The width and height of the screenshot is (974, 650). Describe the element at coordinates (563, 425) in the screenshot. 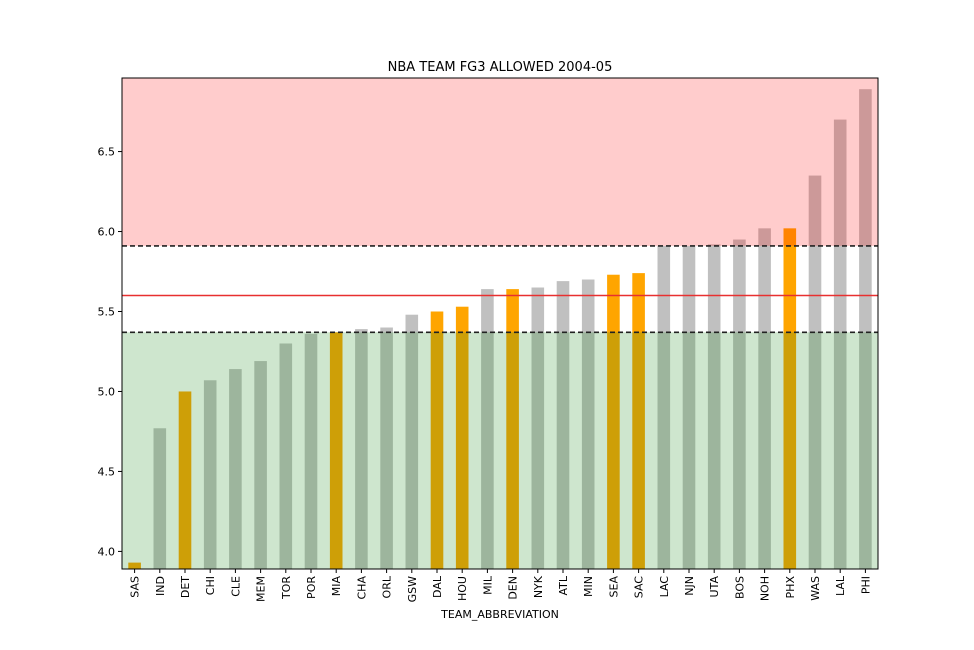

I see `bar-atl` at that location.